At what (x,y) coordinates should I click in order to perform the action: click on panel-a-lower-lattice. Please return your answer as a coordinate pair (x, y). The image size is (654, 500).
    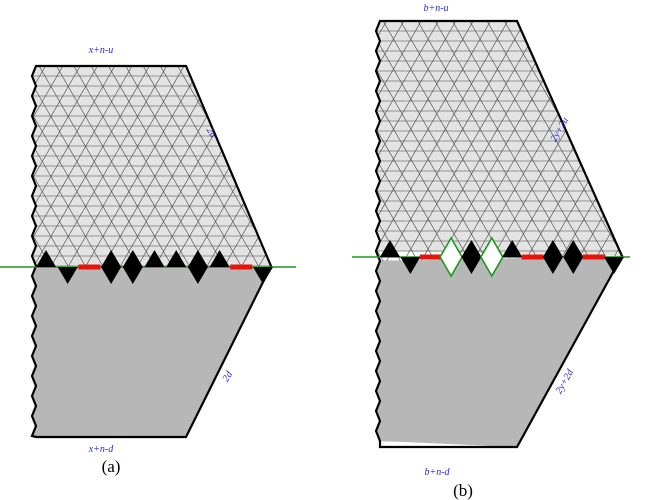
    Looking at the image, I should click on (151, 351).